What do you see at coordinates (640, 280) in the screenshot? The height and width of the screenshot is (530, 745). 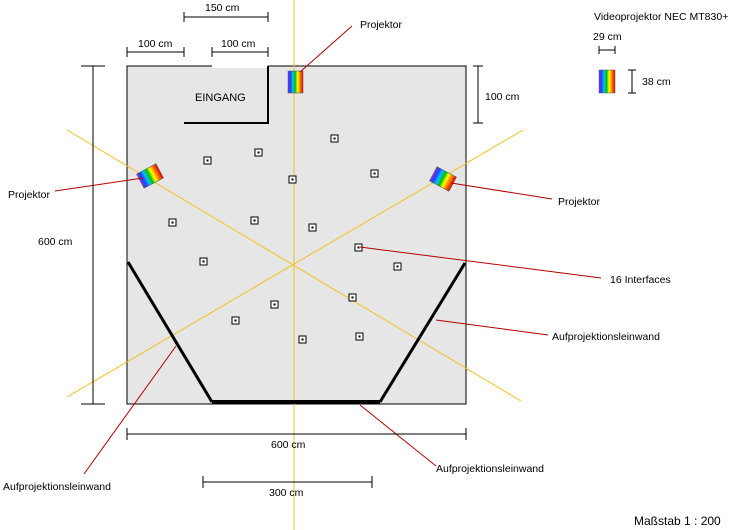 I see `label-interfaces: 16 Interfaces` at bounding box center [640, 280].